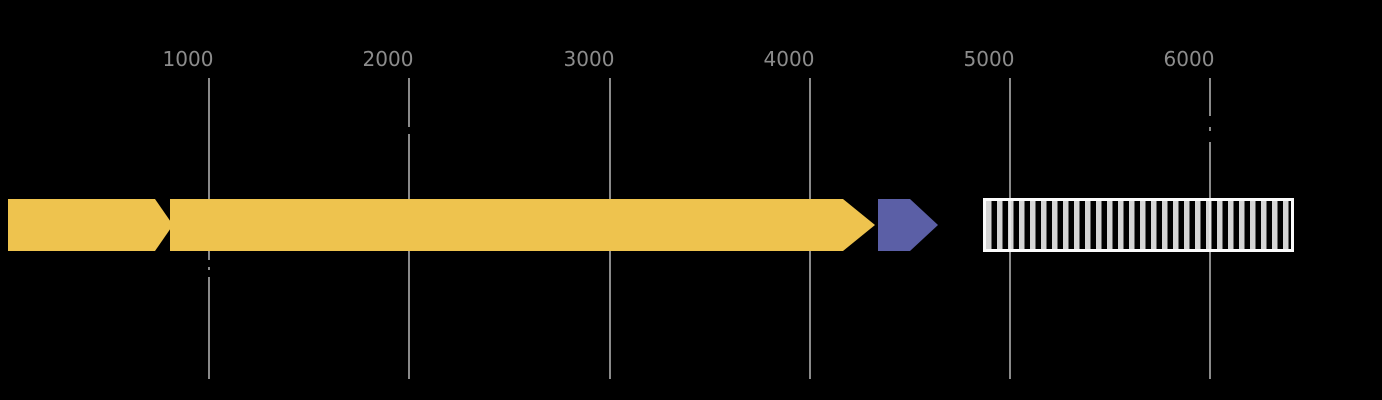  Describe the element at coordinates (1138, 225) in the screenshot. I see `hatched-feature-rect` at that location.